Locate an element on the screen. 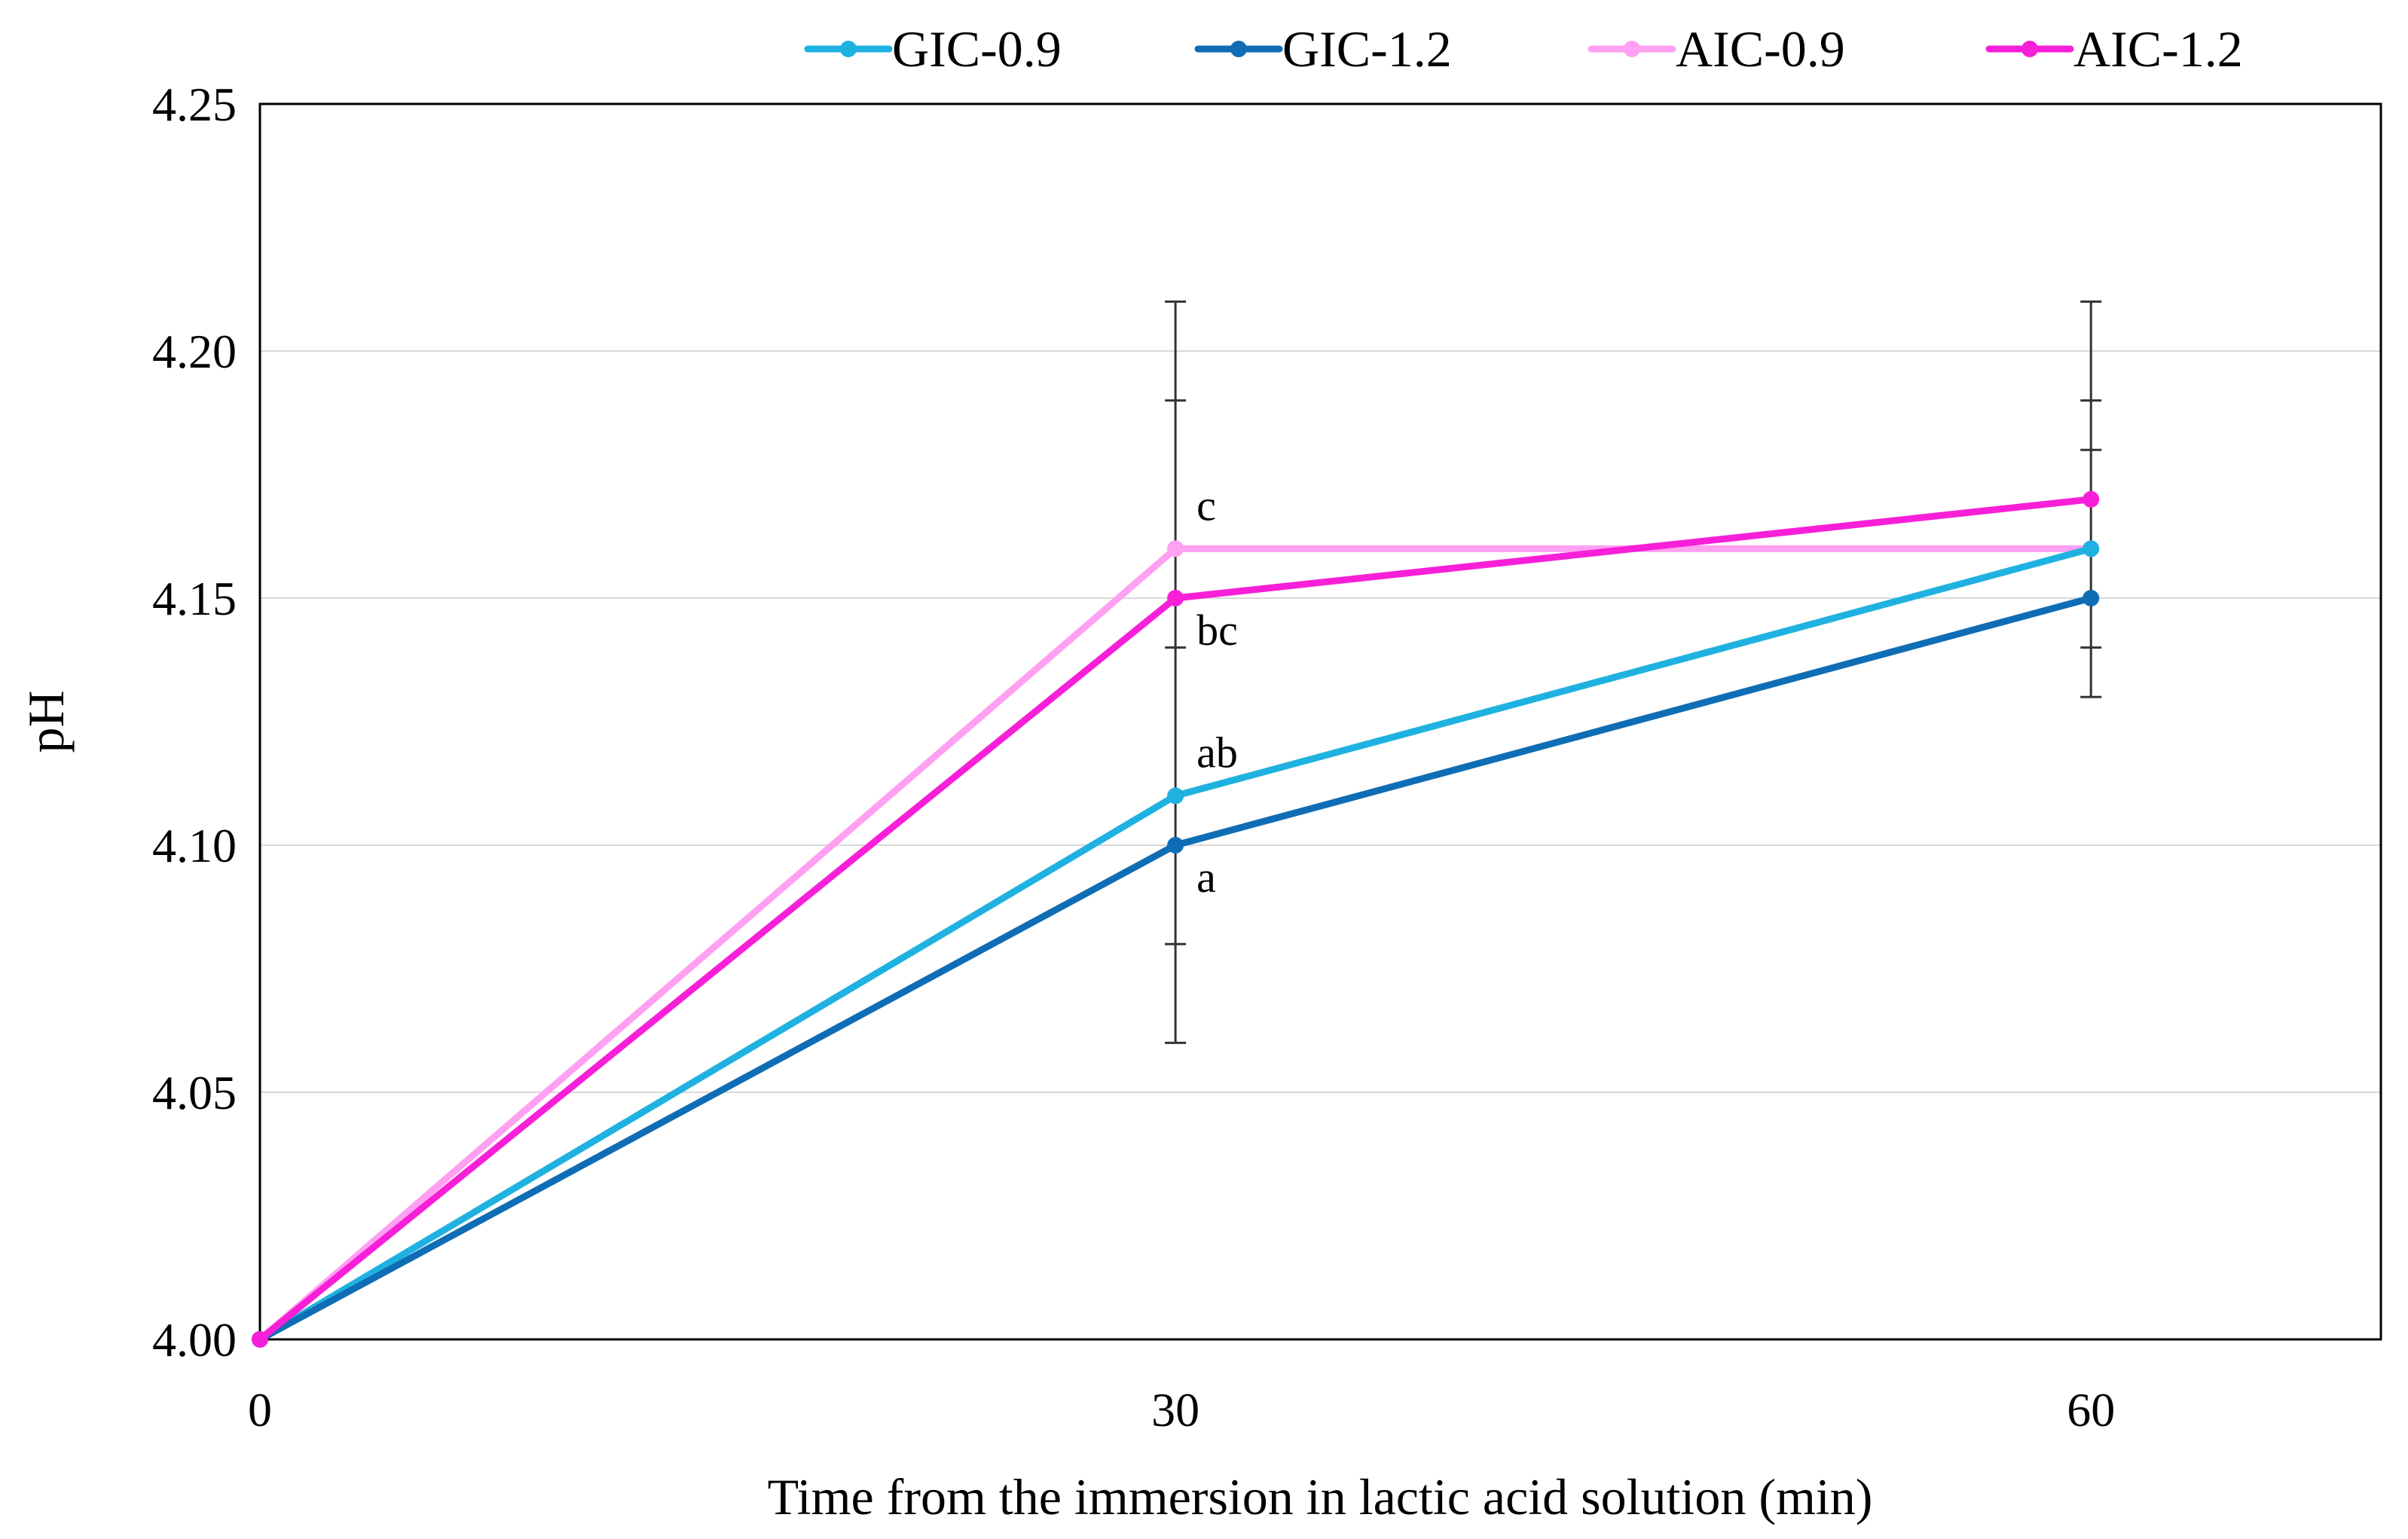 This screenshot has height=1539, width=2408. y-tick-label: 4.05 is located at coordinates (194, 1092).